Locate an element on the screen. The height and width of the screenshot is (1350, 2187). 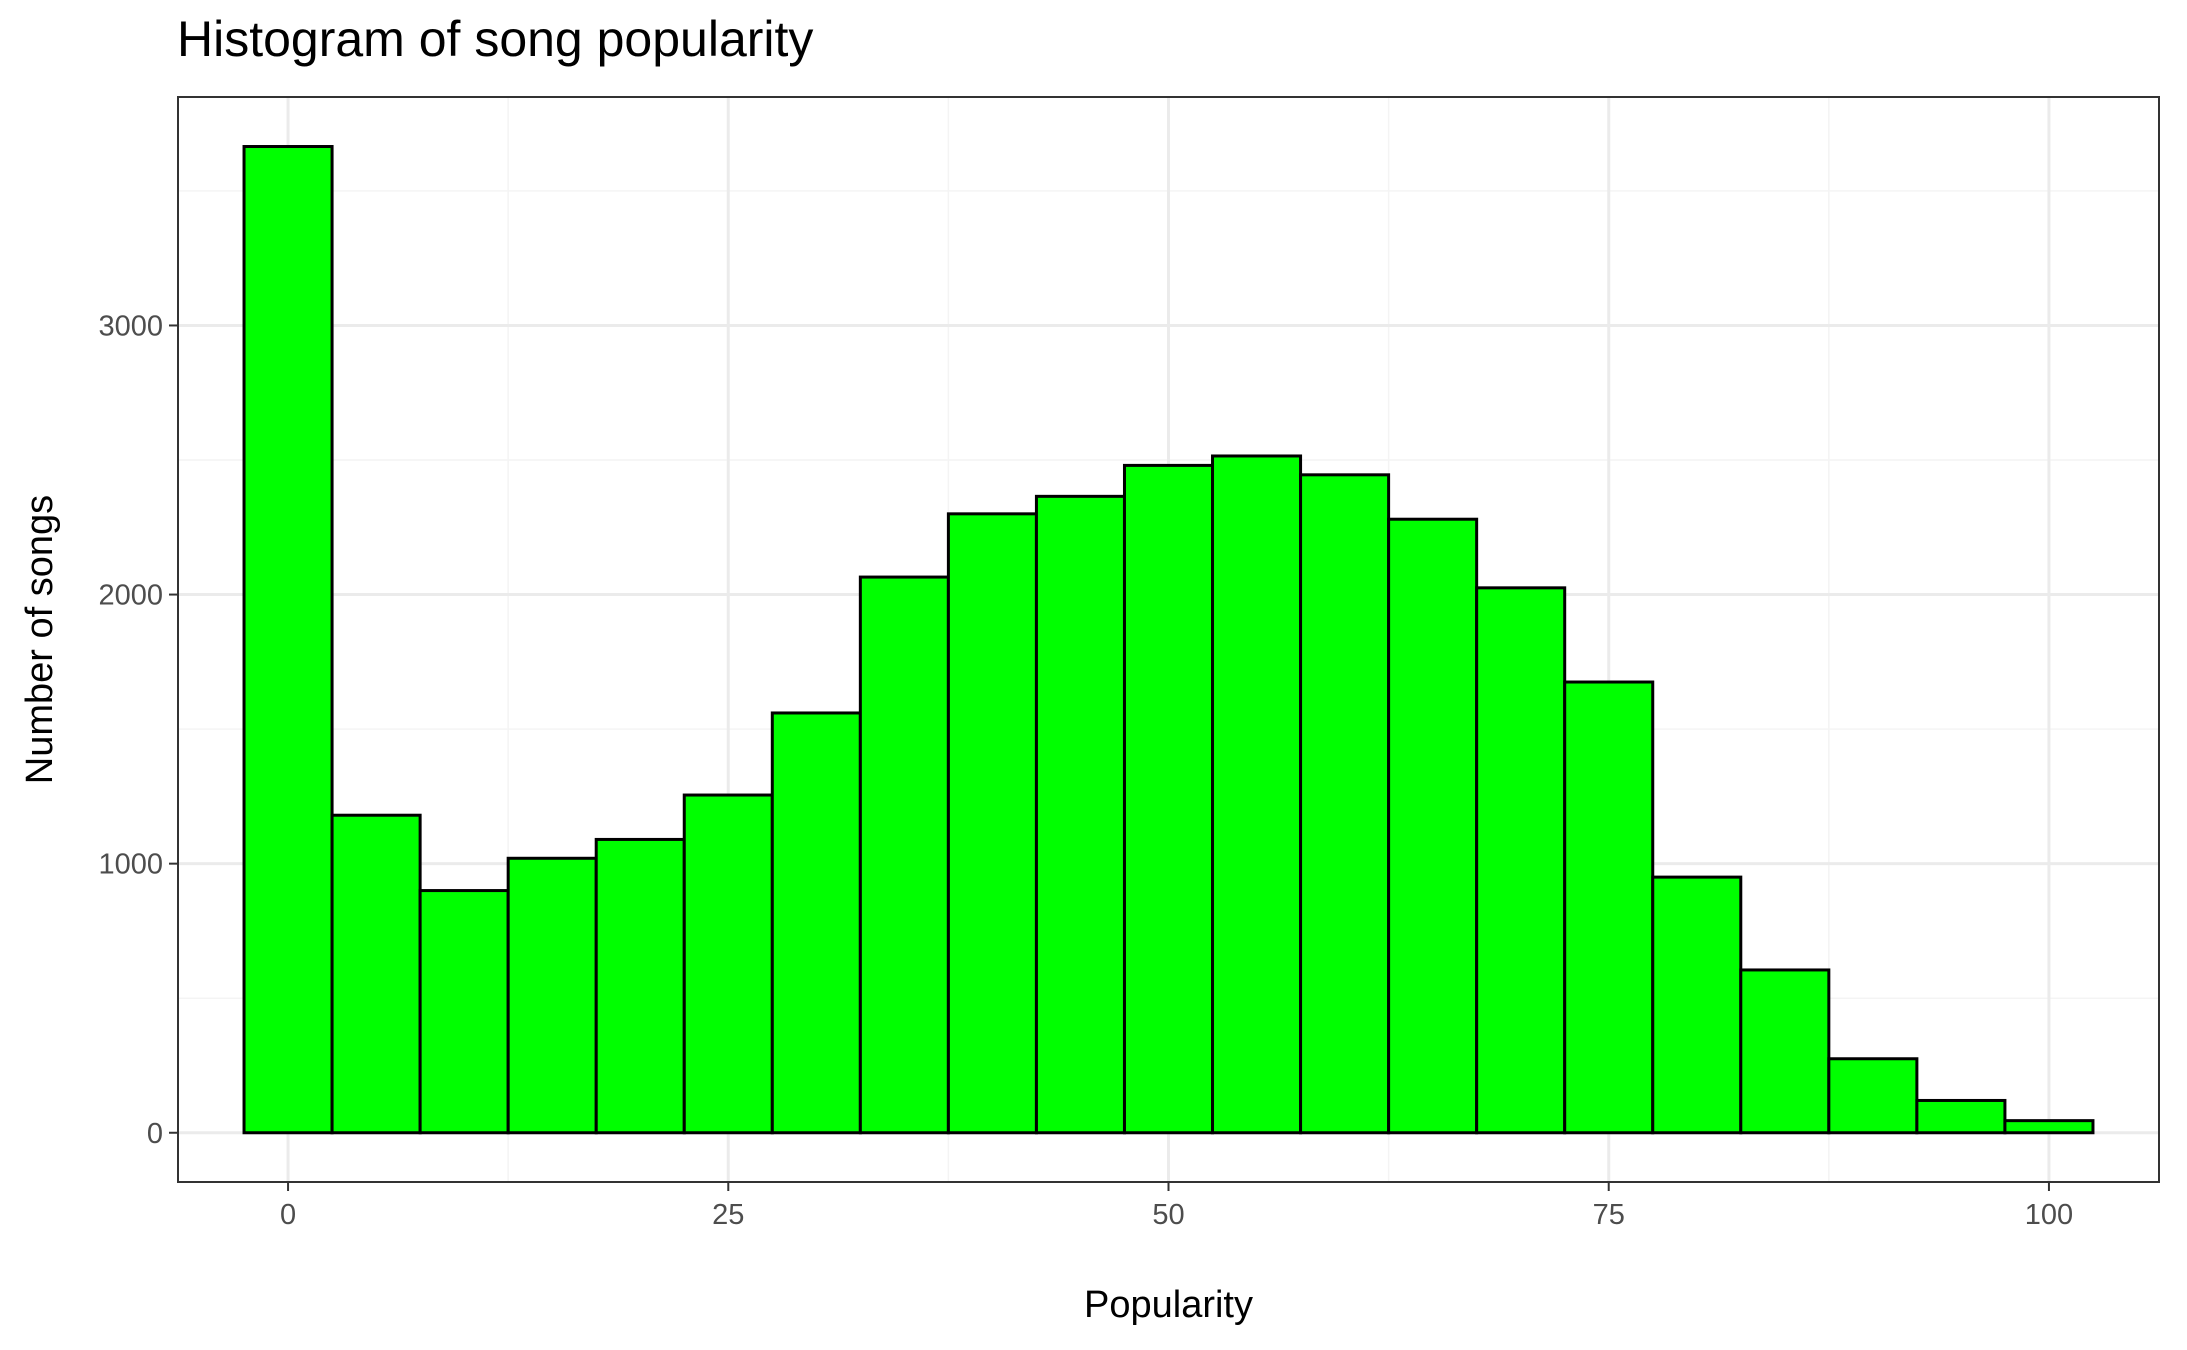
y-tick-label: 1000 is located at coordinates (130, 865).